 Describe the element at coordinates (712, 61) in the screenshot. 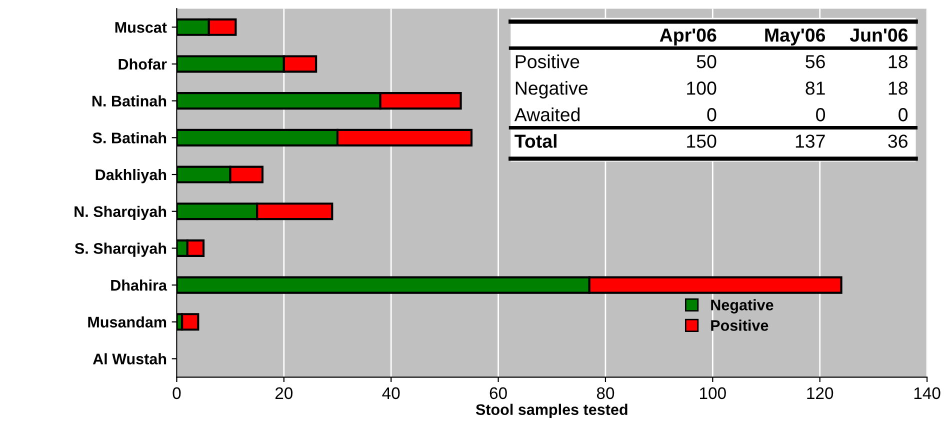

I see `text: Positive 50 56 18` at that location.